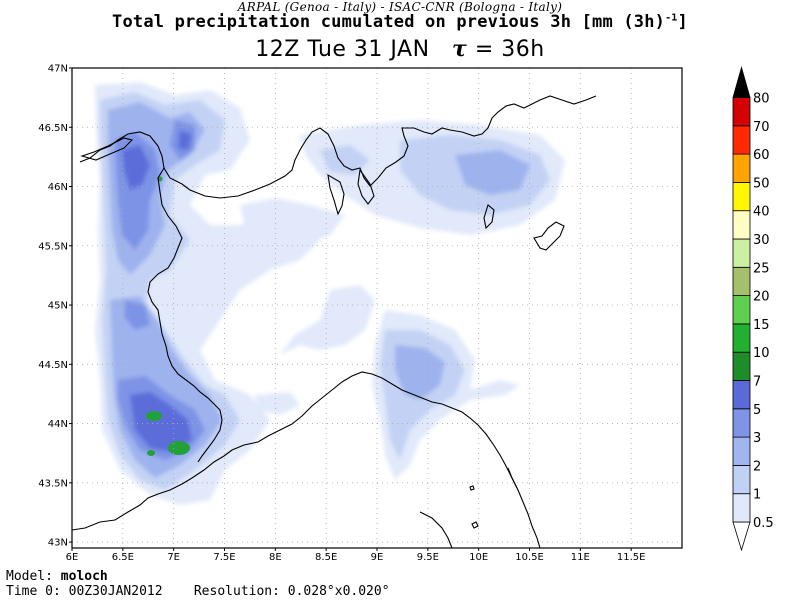  I want to click on gorgona, so click(472, 488).